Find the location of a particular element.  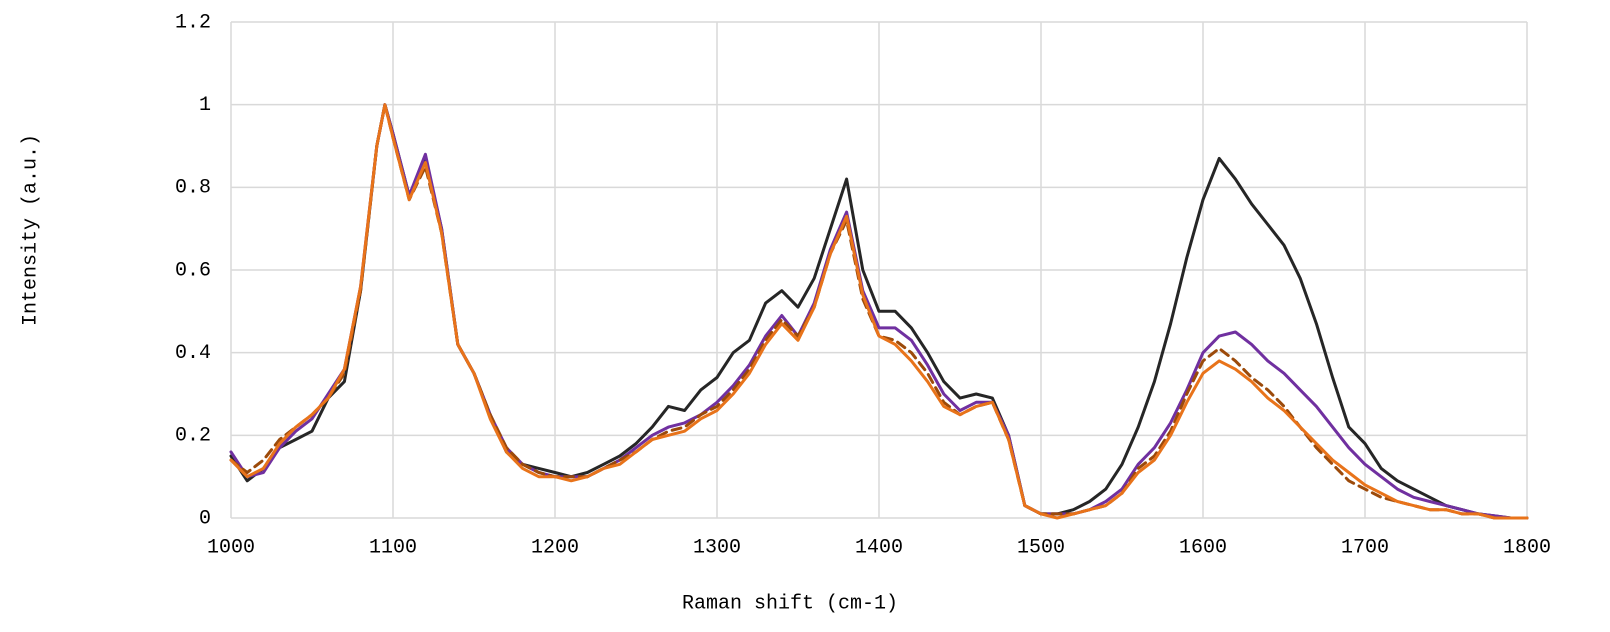

x-axis-label: Raman shift (cm-1) is located at coordinates (790, 603).